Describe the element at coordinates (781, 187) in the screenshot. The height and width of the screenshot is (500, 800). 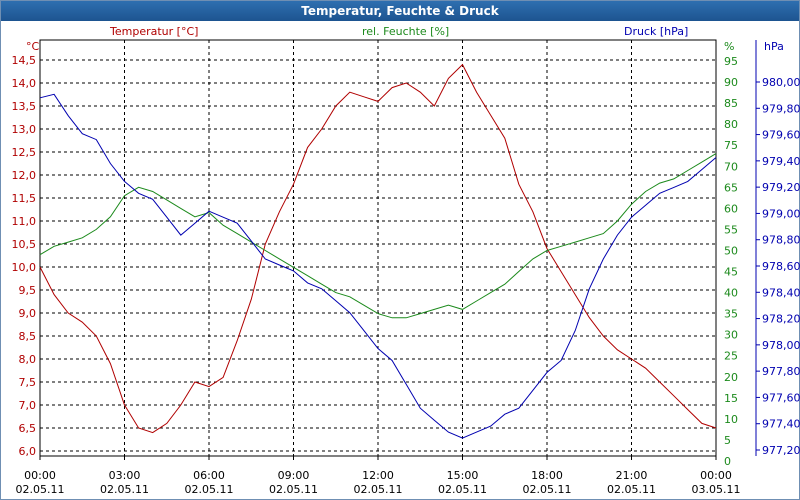
I see `pressure-tick-label: 979,20` at that location.